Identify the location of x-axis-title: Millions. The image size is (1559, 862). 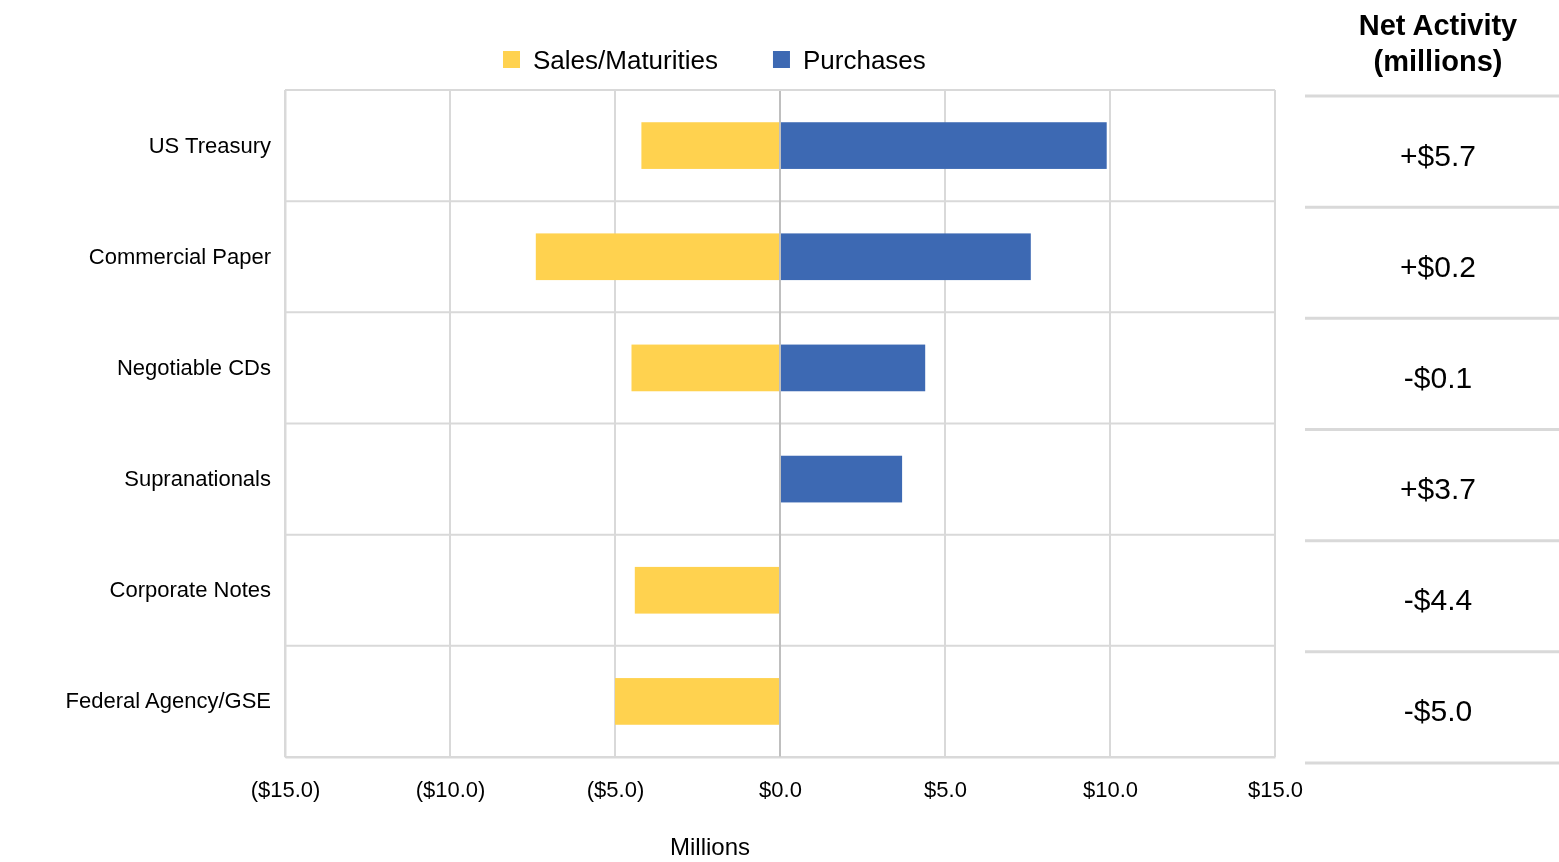
(710, 846).